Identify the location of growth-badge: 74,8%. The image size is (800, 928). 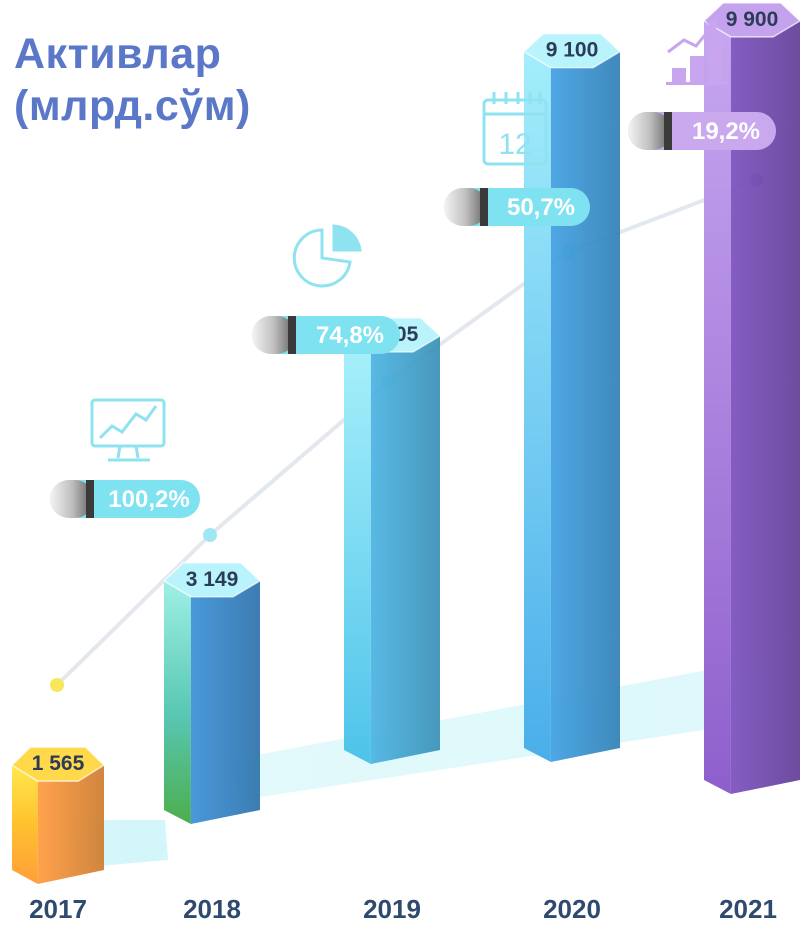
(326, 335).